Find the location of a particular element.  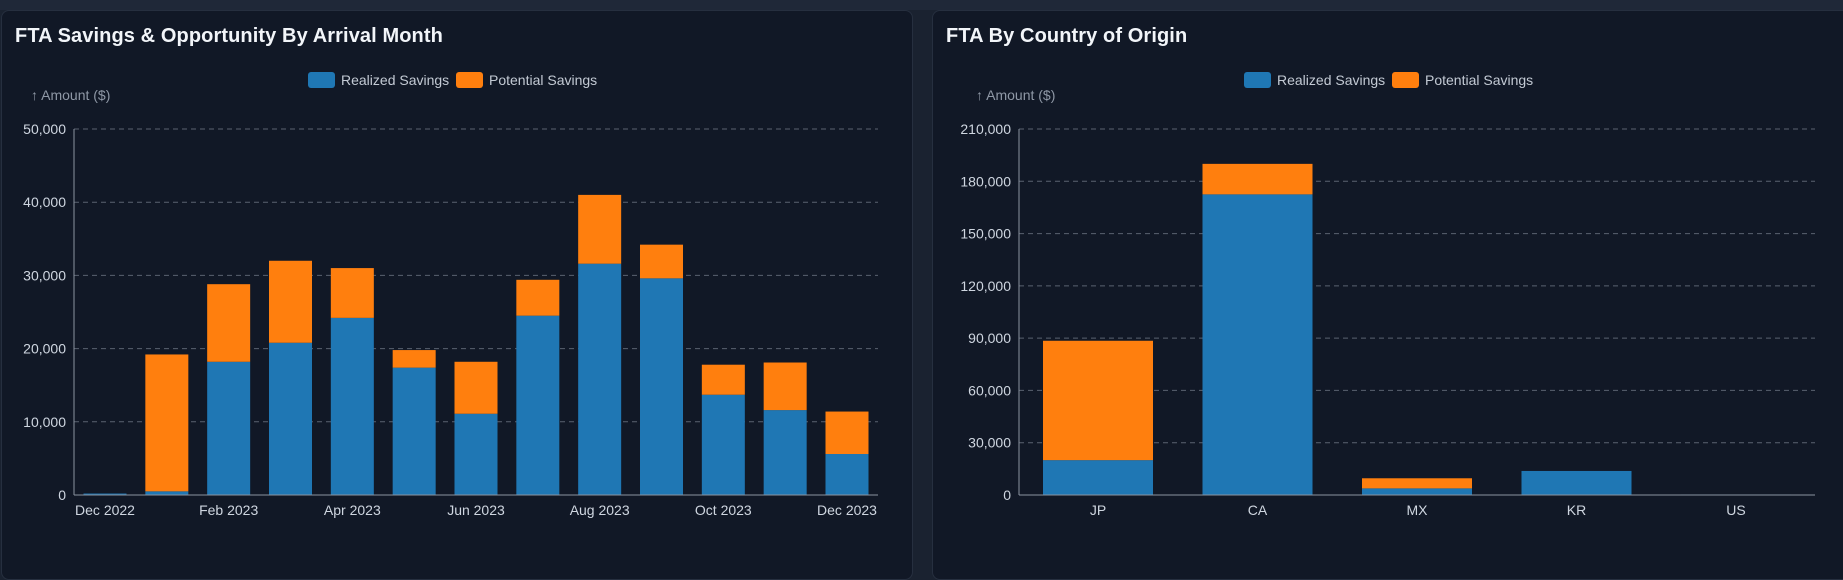

y-tick-label: 50,000 is located at coordinates (44, 129).